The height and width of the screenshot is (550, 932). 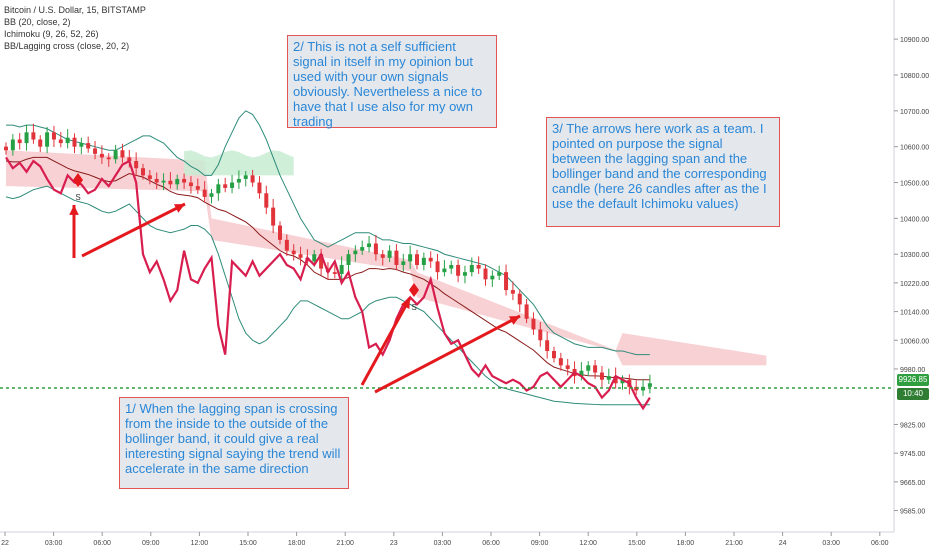 What do you see at coordinates (239, 163) in the screenshot?
I see `ichimoku-cloud-bull` at bounding box center [239, 163].